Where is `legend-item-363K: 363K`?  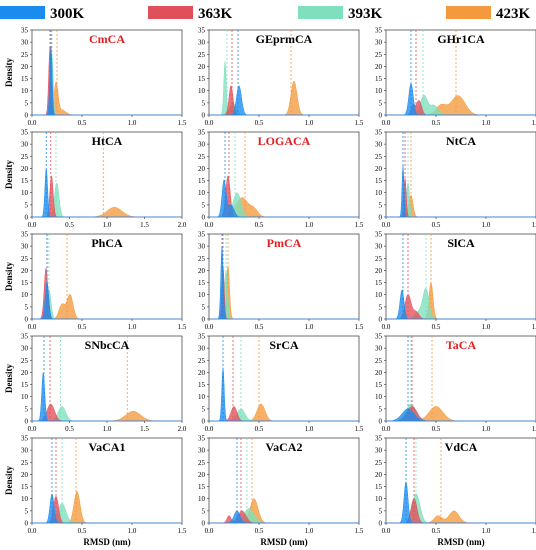
legend-item-363K: 363K is located at coordinates (190, 14).